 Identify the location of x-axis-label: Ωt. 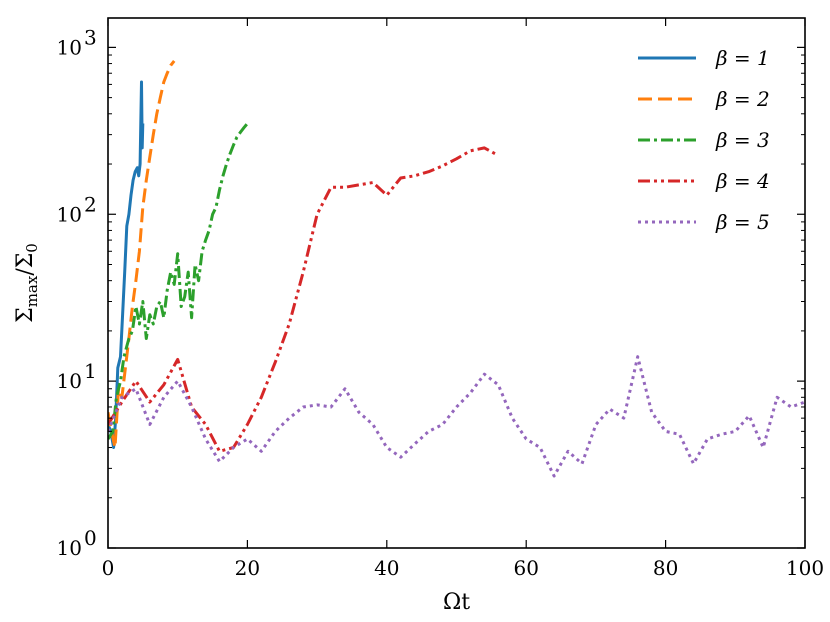
(456, 602).